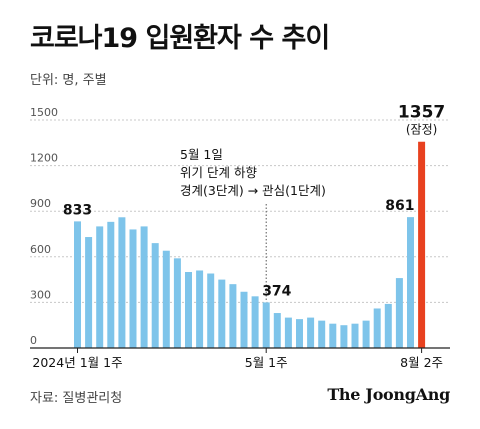 The width and height of the screenshot is (480, 429). I want to click on y-tick-label: 300, so click(40, 294).